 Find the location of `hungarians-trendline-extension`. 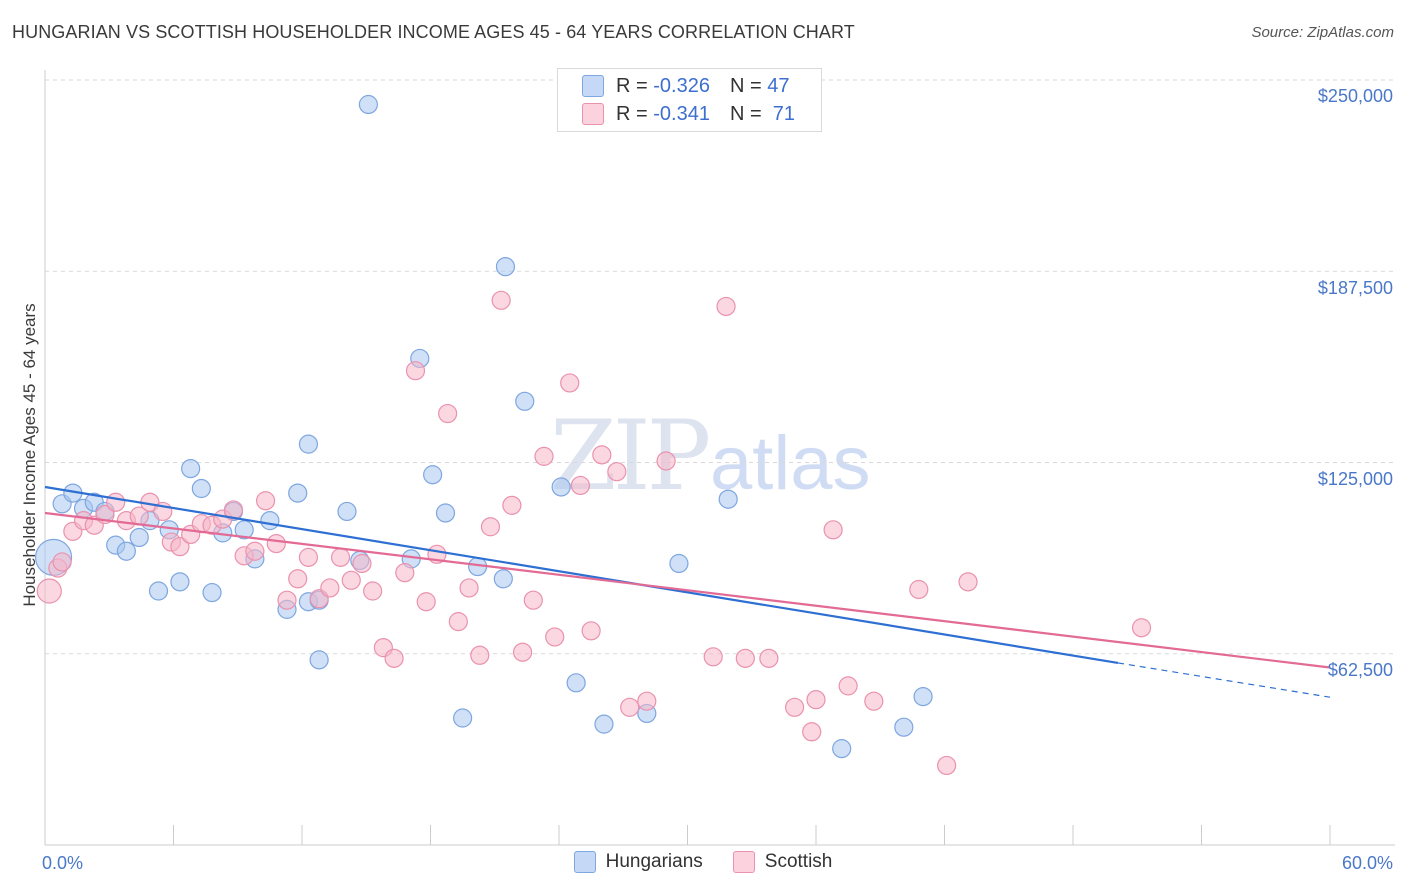

hungarians-trendline-extension is located at coordinates (1224, 680).